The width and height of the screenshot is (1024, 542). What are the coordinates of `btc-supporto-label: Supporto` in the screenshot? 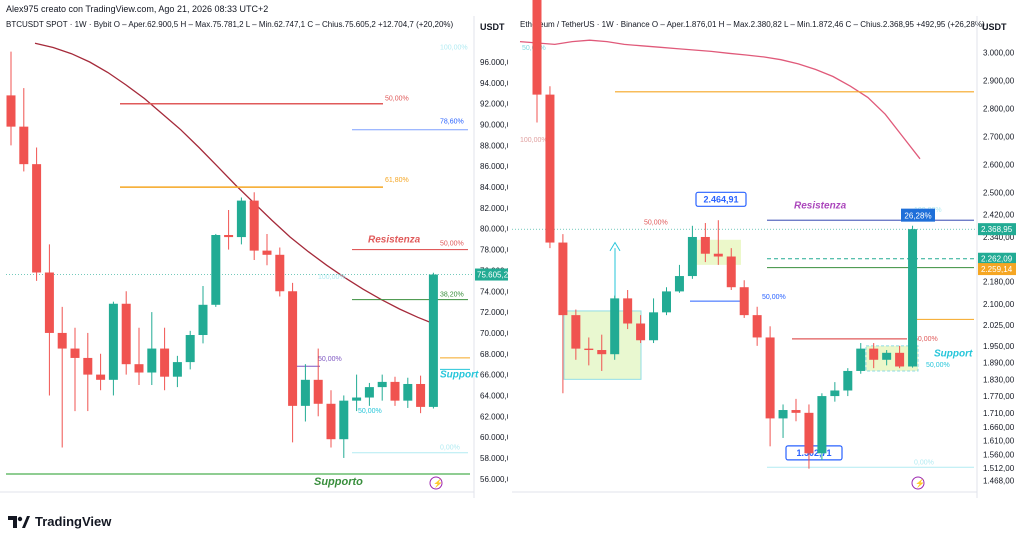 It's located at (338, 482).